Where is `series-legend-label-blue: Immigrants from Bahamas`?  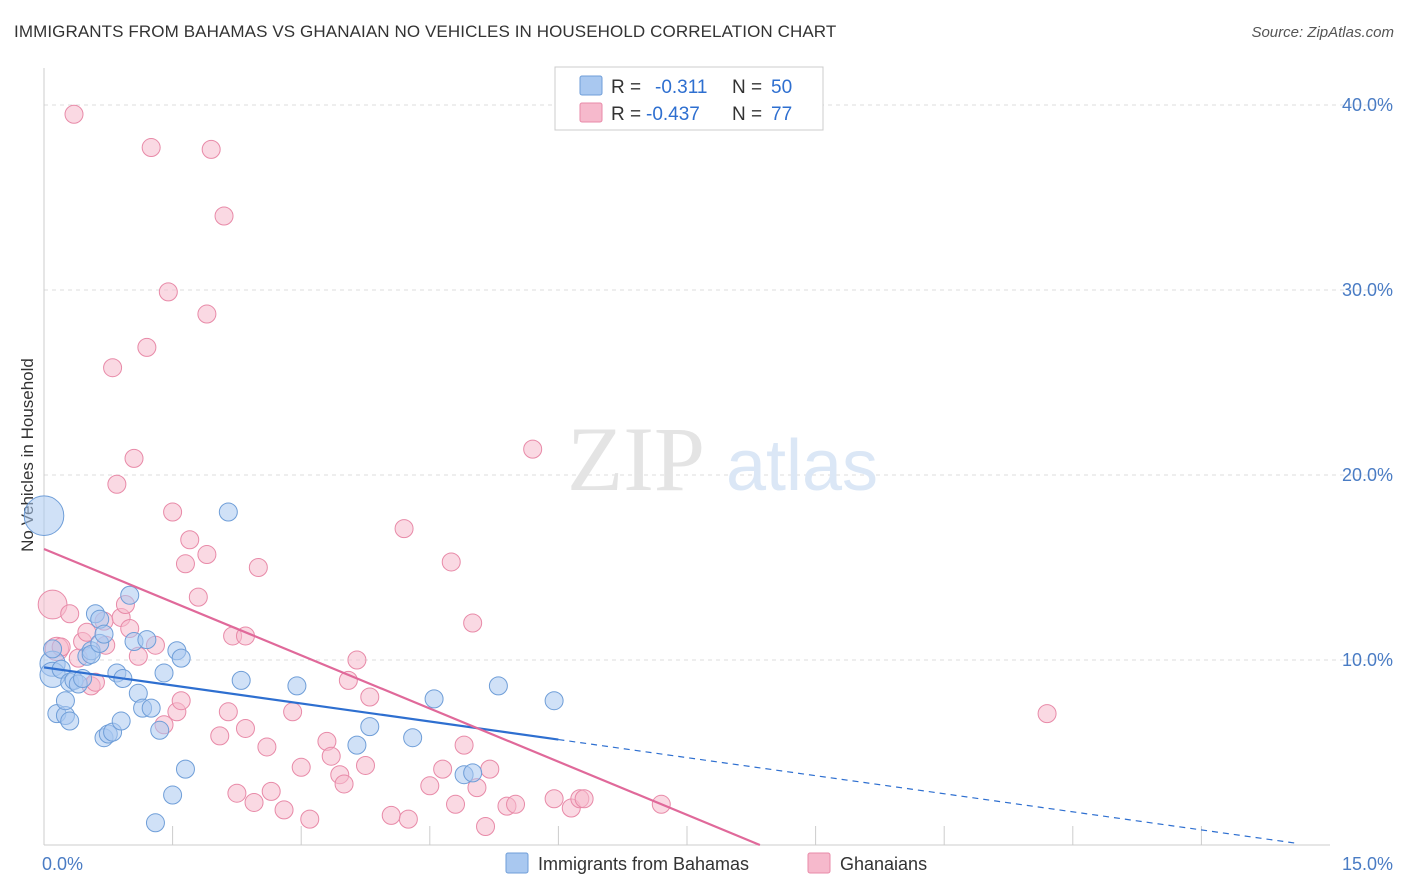 series-legend-label-blue: Immigrants from Bahamas is located at coordinates (643, 864).